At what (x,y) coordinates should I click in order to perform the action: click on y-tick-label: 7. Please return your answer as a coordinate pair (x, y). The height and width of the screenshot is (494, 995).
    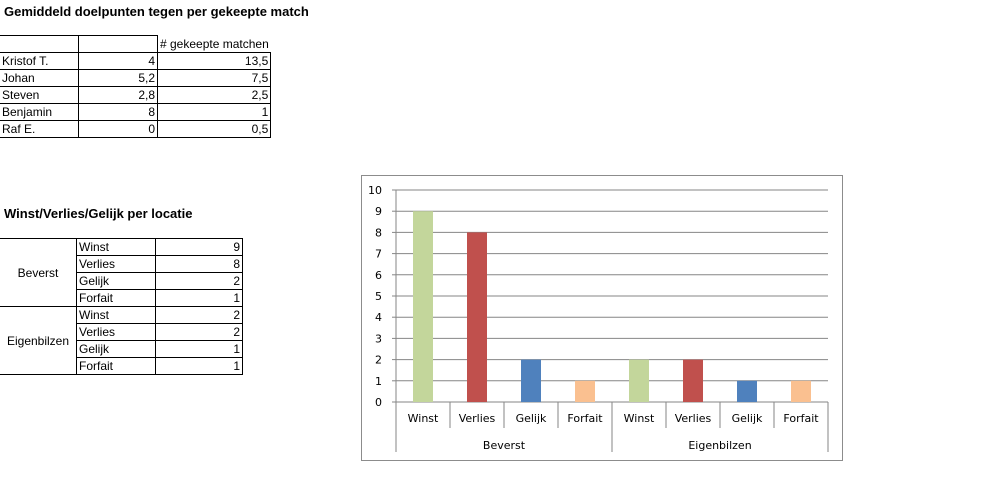
    Looking at the image, I should click on (378, 254).